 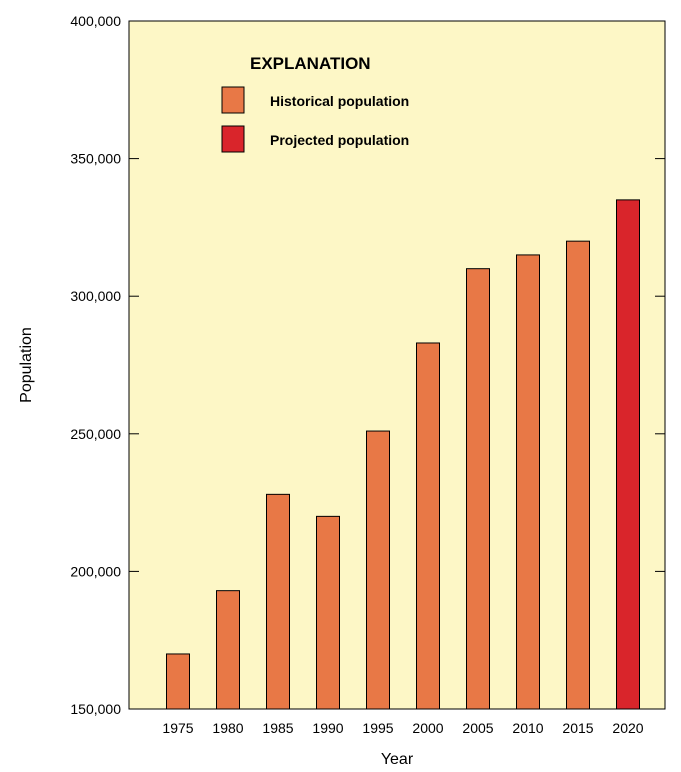 I want to click on x-tick-label: 1990, so click(x=327, y=728).